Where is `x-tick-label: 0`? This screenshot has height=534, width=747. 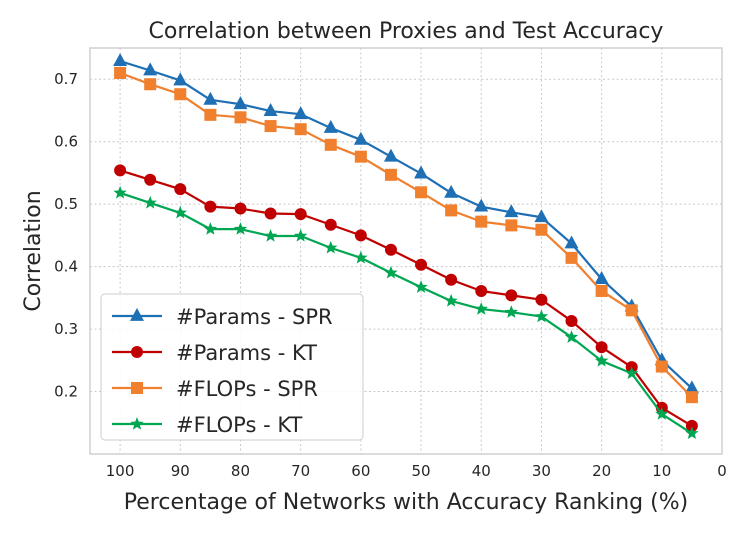 x-tick-label: 0 is located at coordinates (722, 471).